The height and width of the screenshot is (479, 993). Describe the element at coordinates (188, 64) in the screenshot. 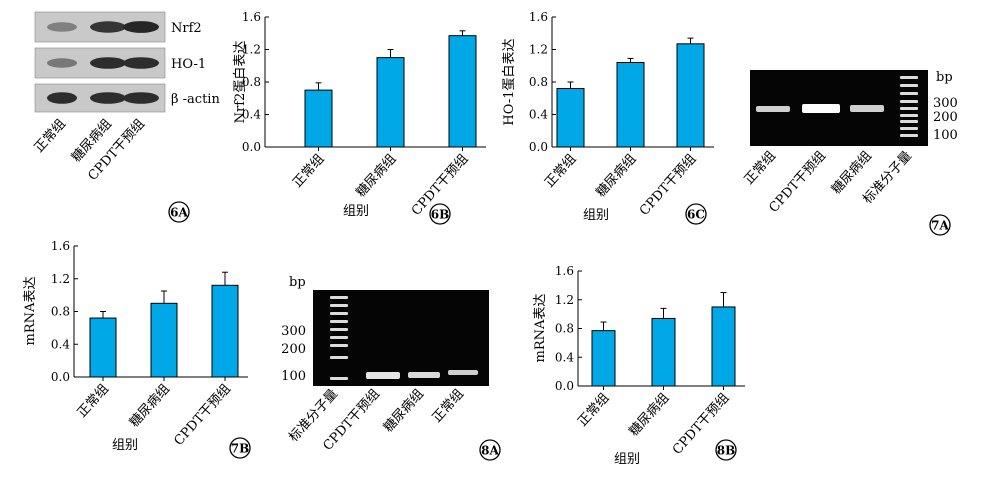

I see `band-label: HO-1` at that location.